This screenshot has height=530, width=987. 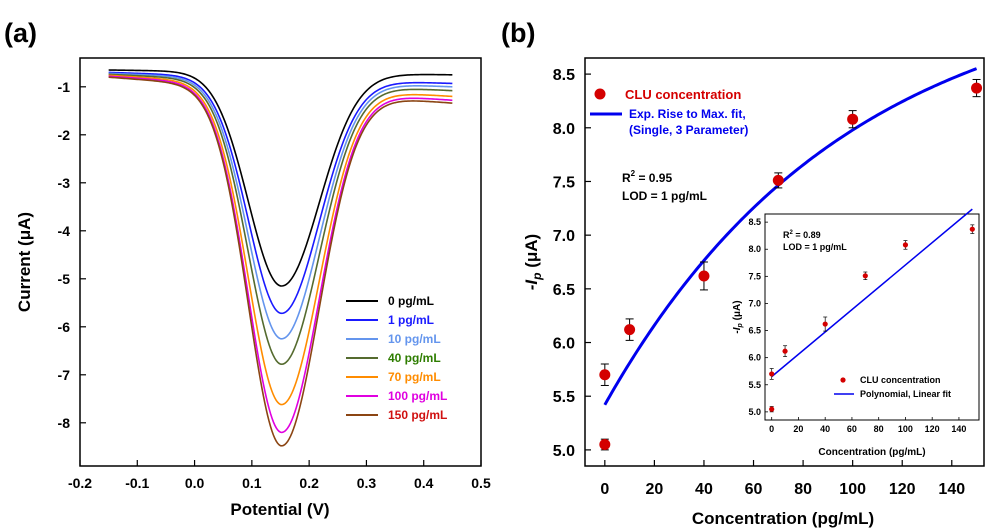 I want to click on inset-legend-point-marker, so click(x=843, y=380).